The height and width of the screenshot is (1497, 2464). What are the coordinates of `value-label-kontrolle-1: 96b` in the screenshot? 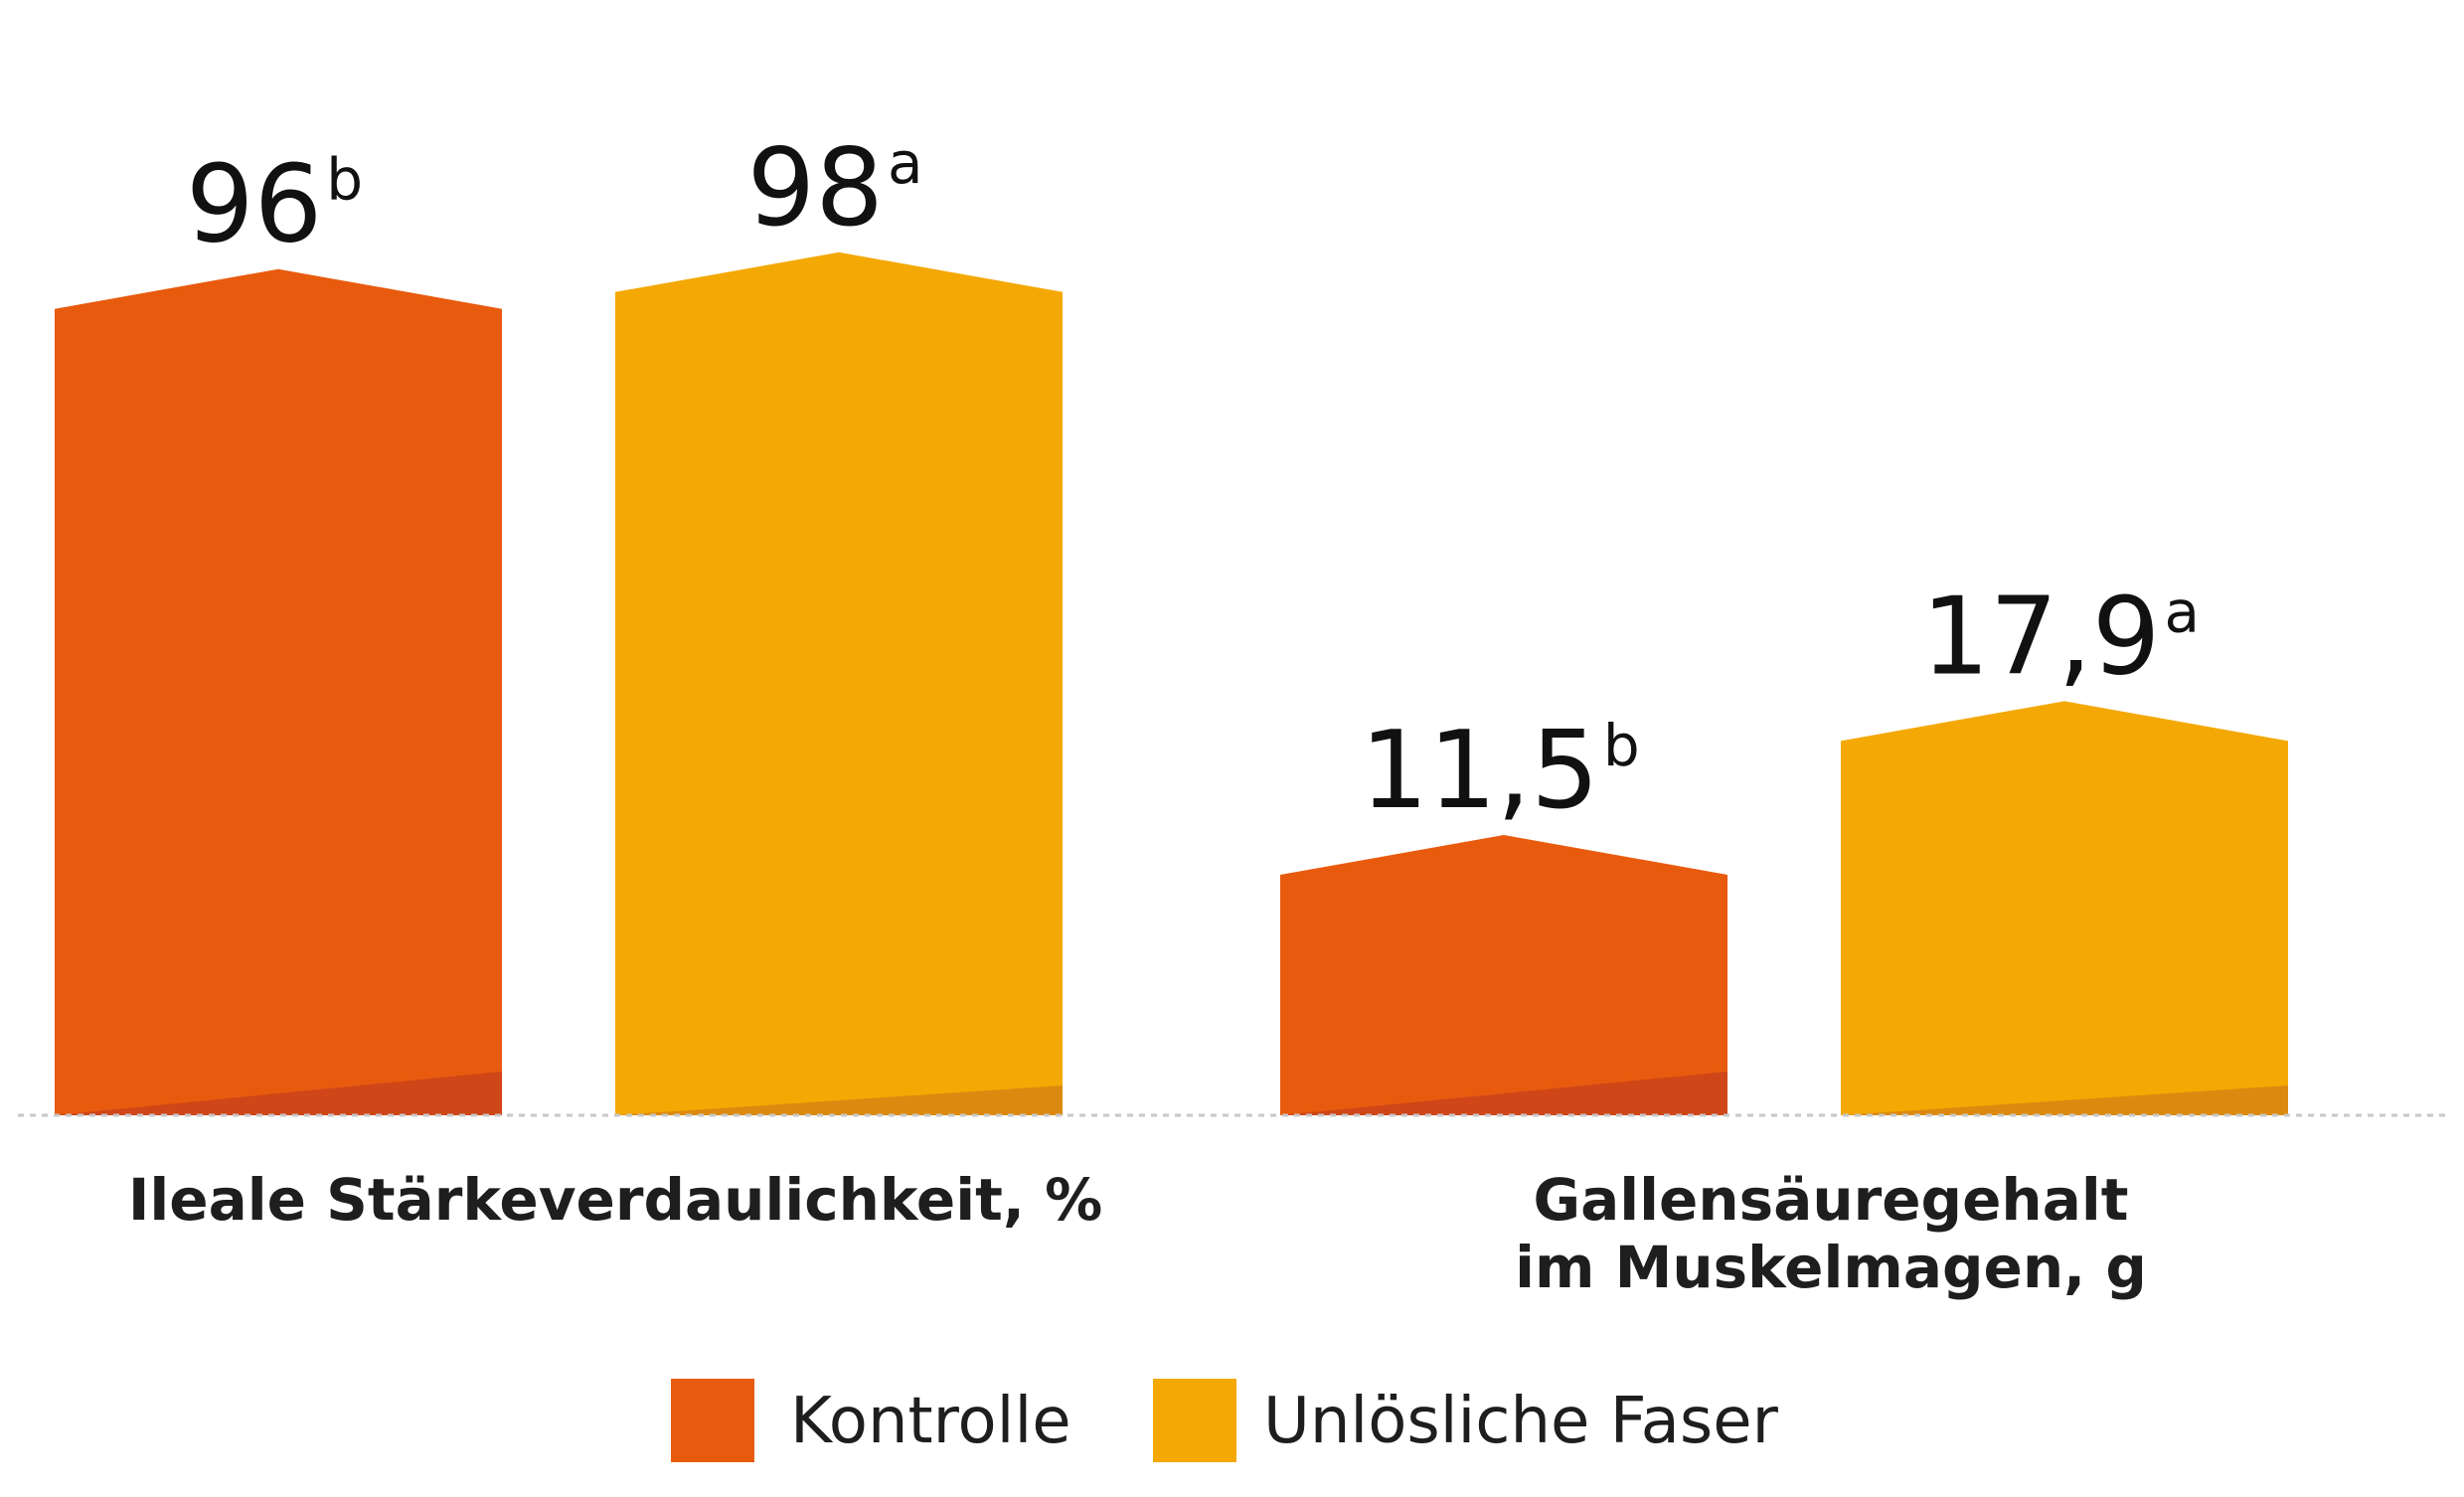 It's located at (275, 205).